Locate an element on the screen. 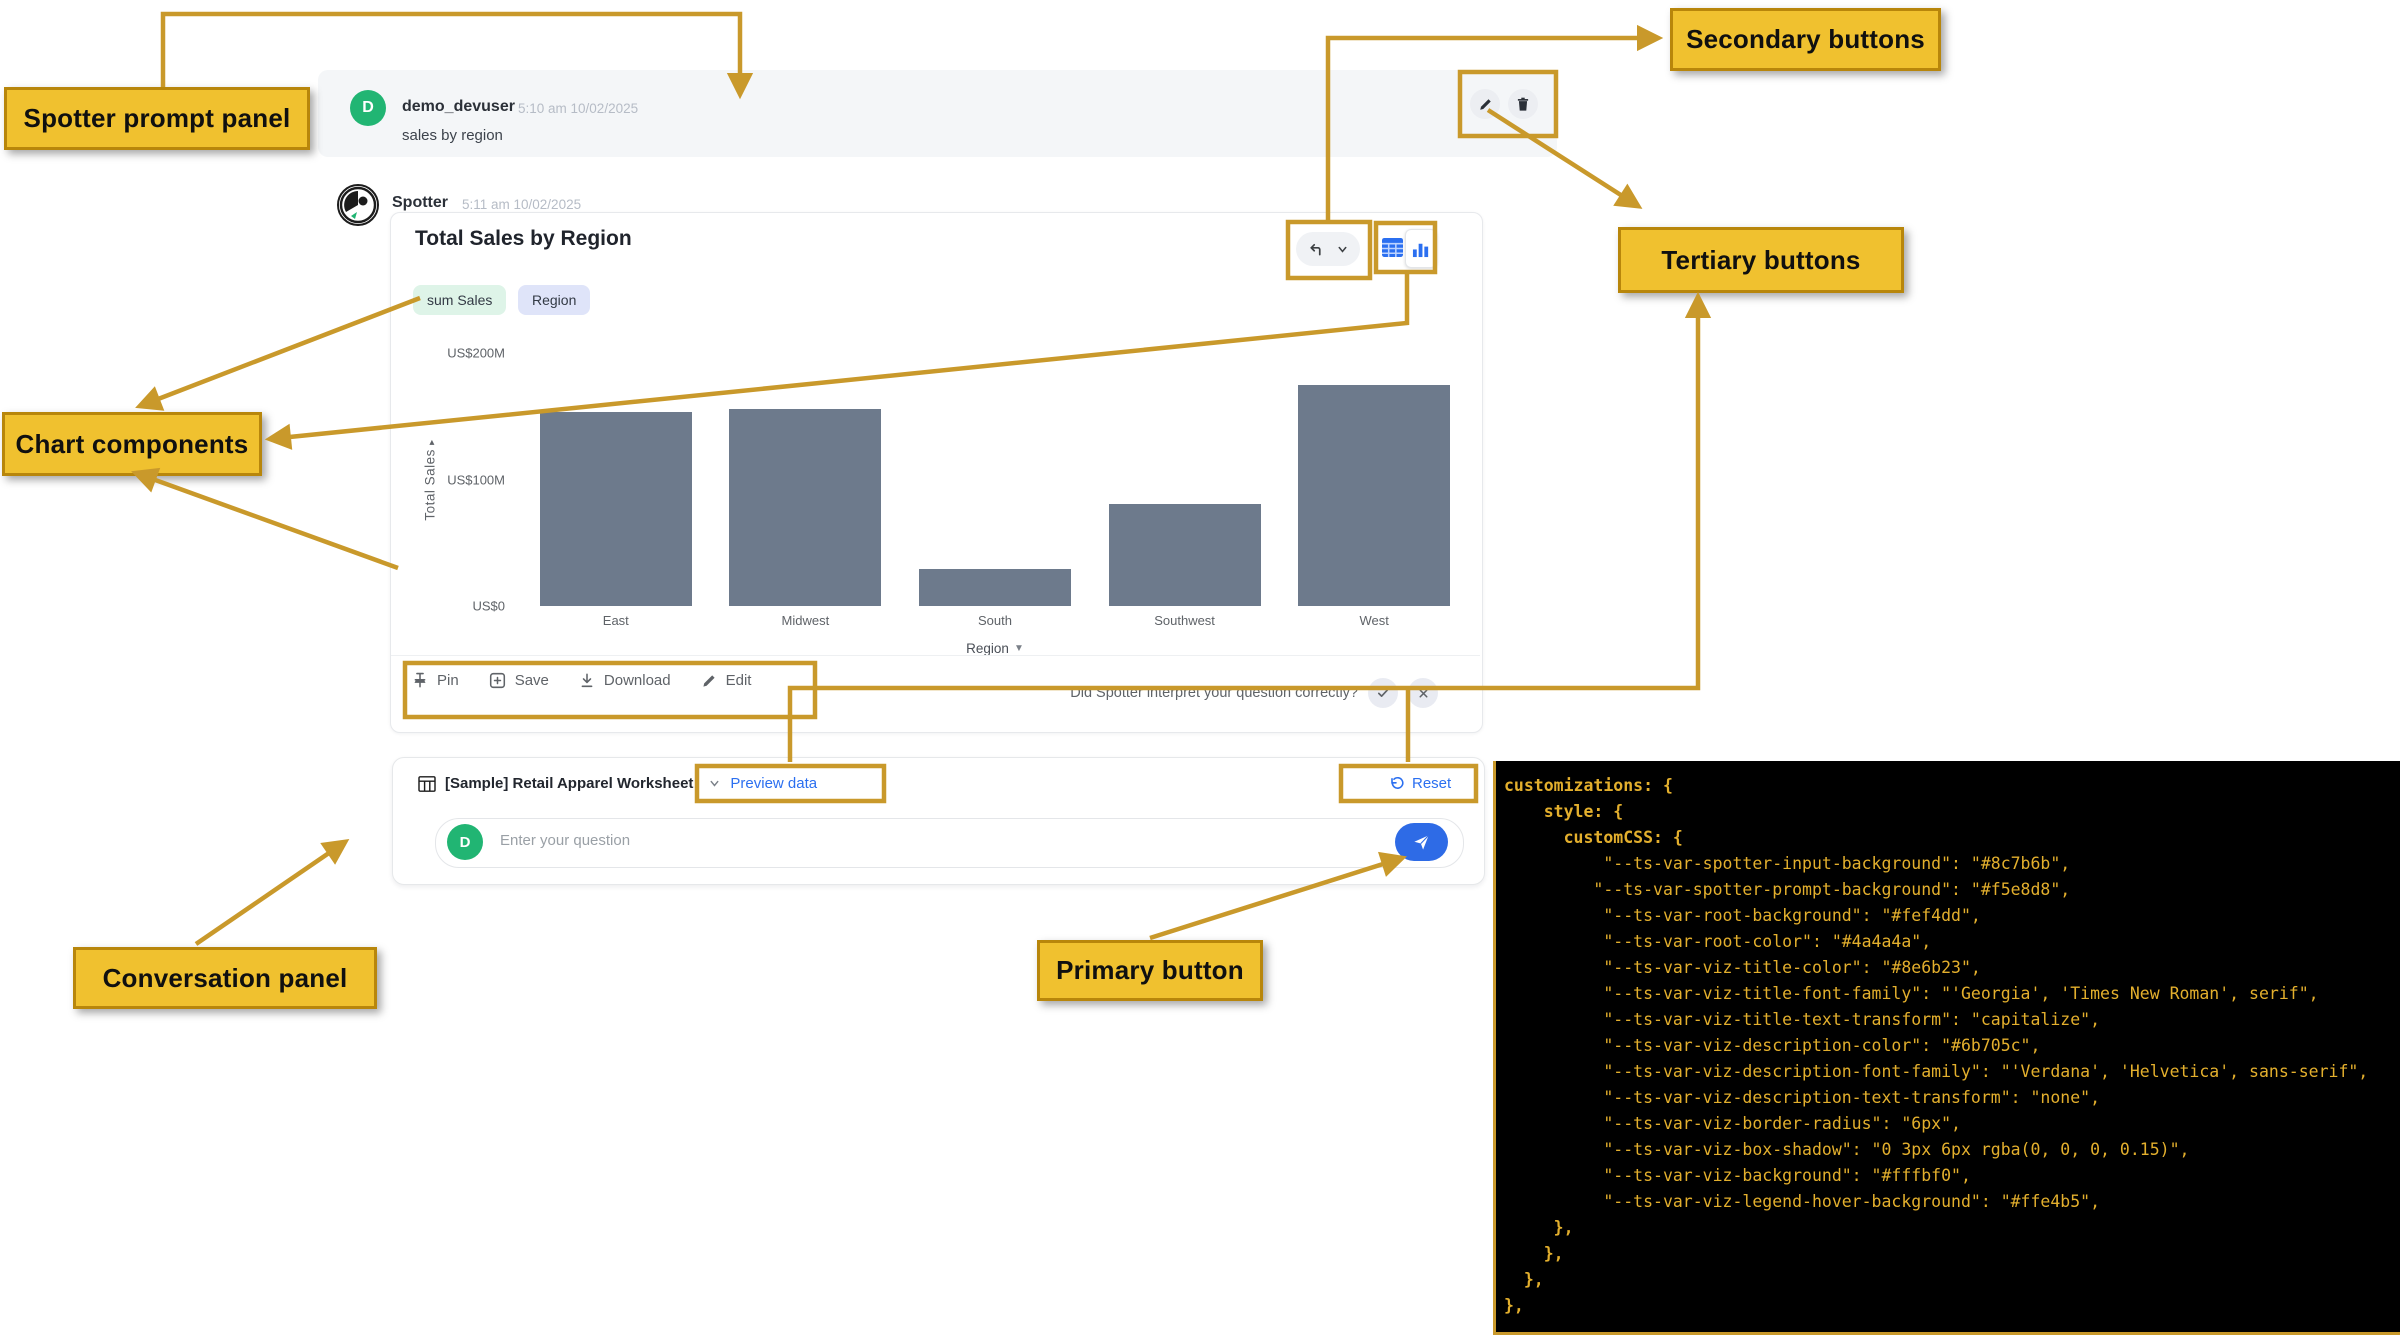 This screenshot has height=1344, width=2400. bar-east is located at coordinates (615, 509).